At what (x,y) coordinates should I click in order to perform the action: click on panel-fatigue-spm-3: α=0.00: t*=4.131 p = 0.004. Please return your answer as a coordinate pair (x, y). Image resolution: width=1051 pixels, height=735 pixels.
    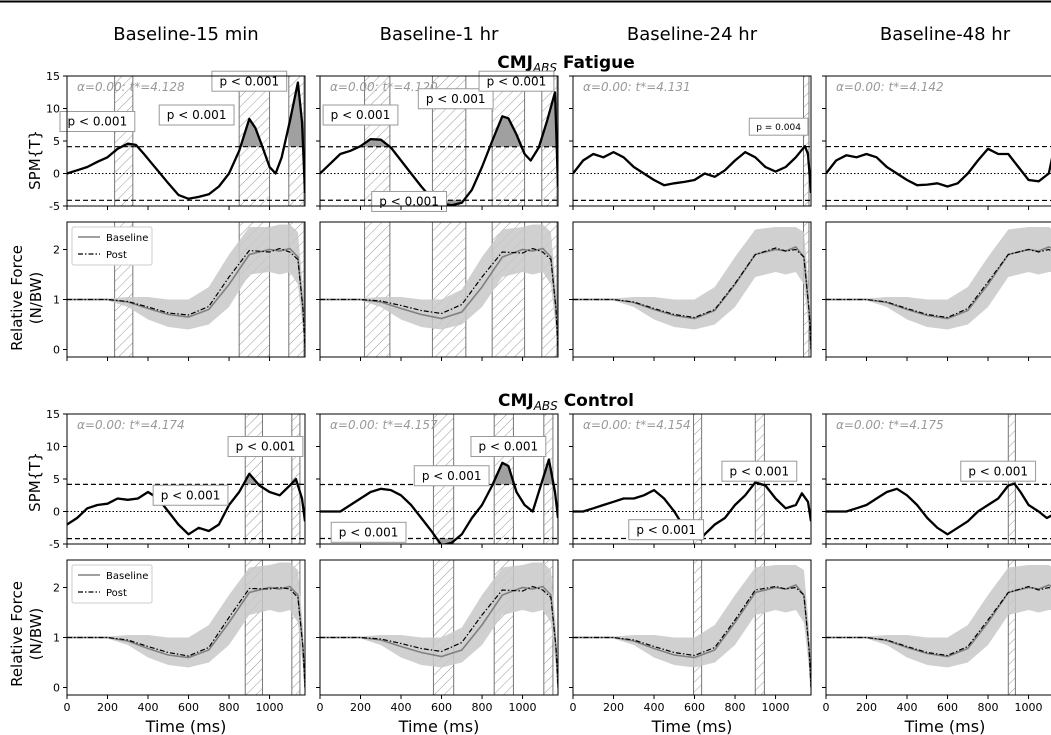
    Looking at the image, I should click on (690, 142).